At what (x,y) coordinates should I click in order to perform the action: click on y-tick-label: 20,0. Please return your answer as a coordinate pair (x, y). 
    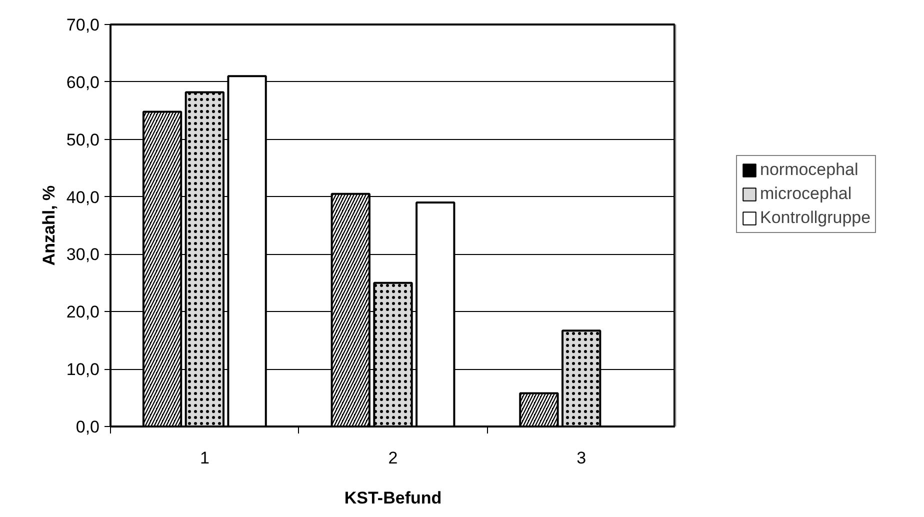
    Looking at the image, I should click on (83, 312).